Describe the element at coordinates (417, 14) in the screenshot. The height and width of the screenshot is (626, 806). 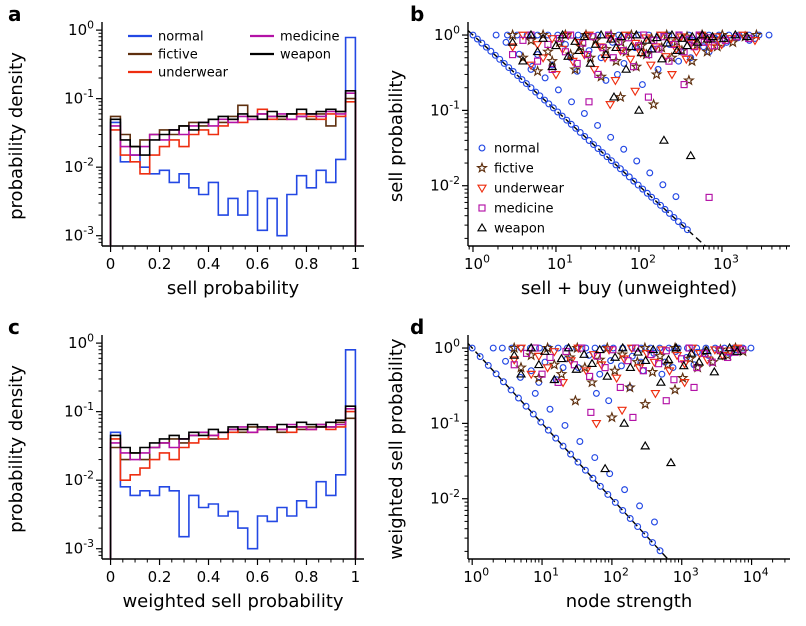
I see `panel-label-b: b` at that location.